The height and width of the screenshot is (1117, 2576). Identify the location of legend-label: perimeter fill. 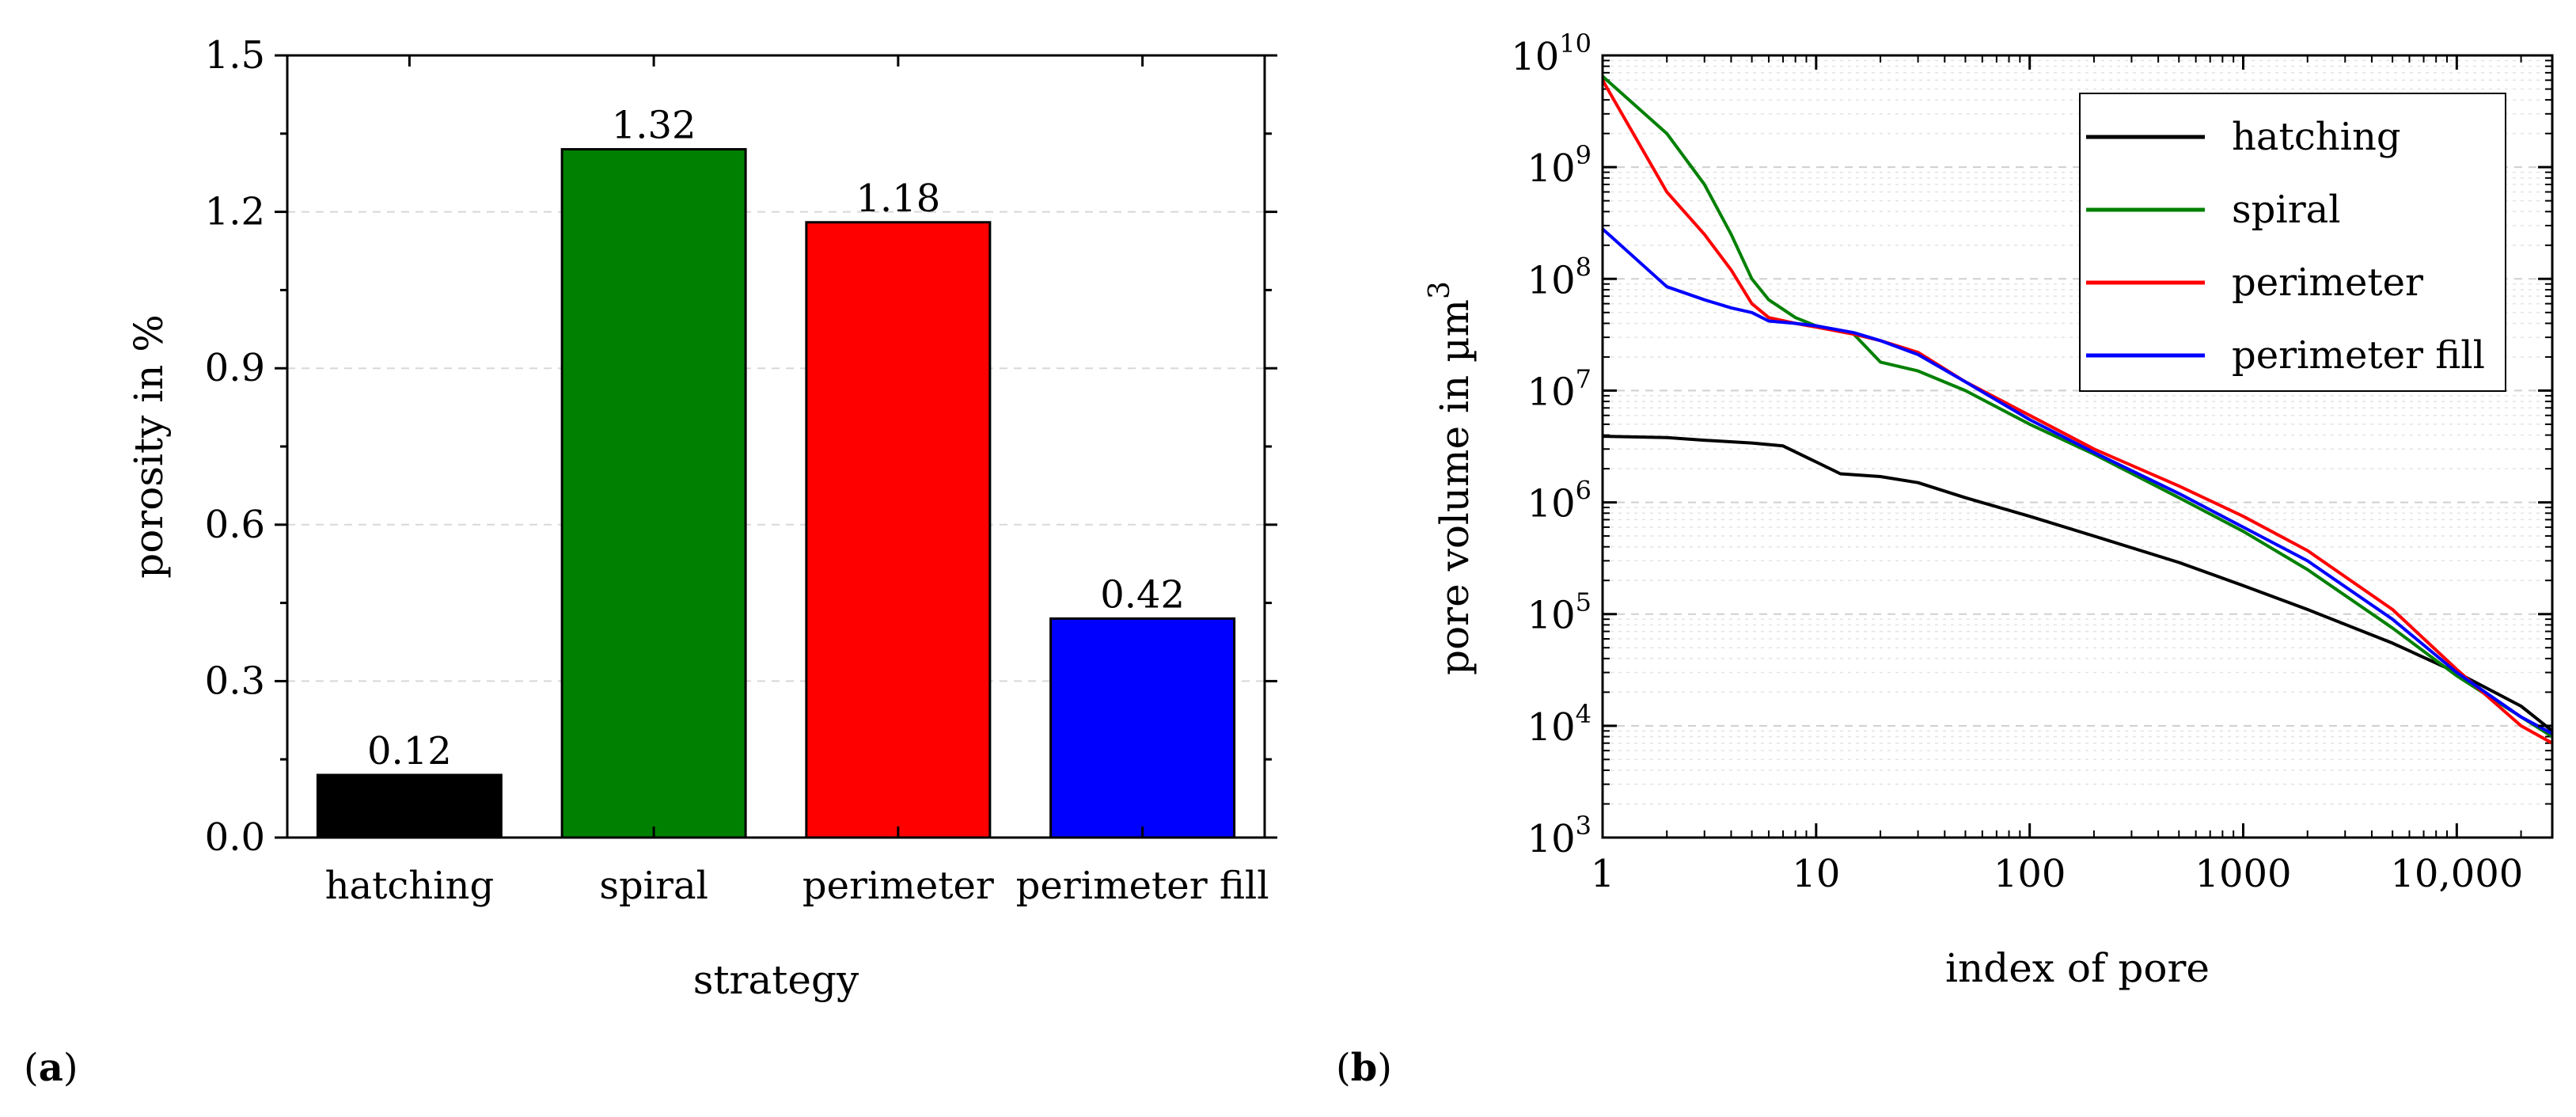
(2358, 356).